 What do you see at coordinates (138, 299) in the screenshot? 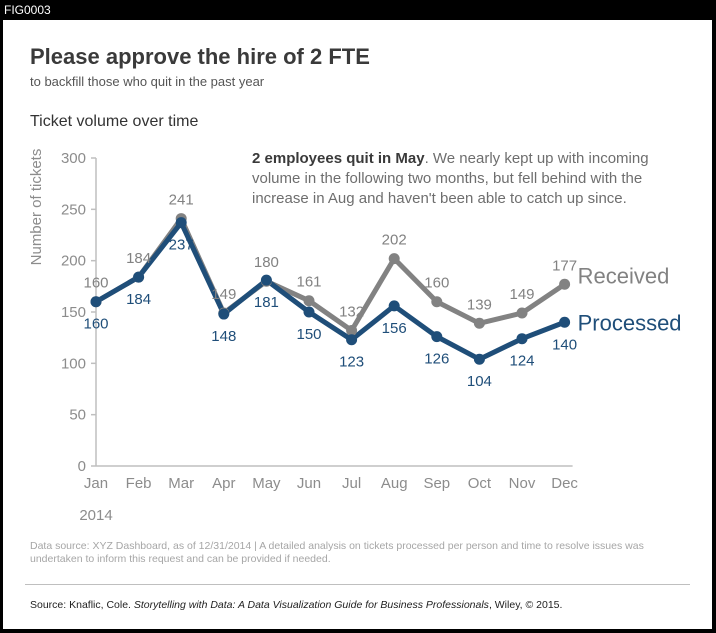
I see `processed-data-label: 184` at bounding box center [138, 299].